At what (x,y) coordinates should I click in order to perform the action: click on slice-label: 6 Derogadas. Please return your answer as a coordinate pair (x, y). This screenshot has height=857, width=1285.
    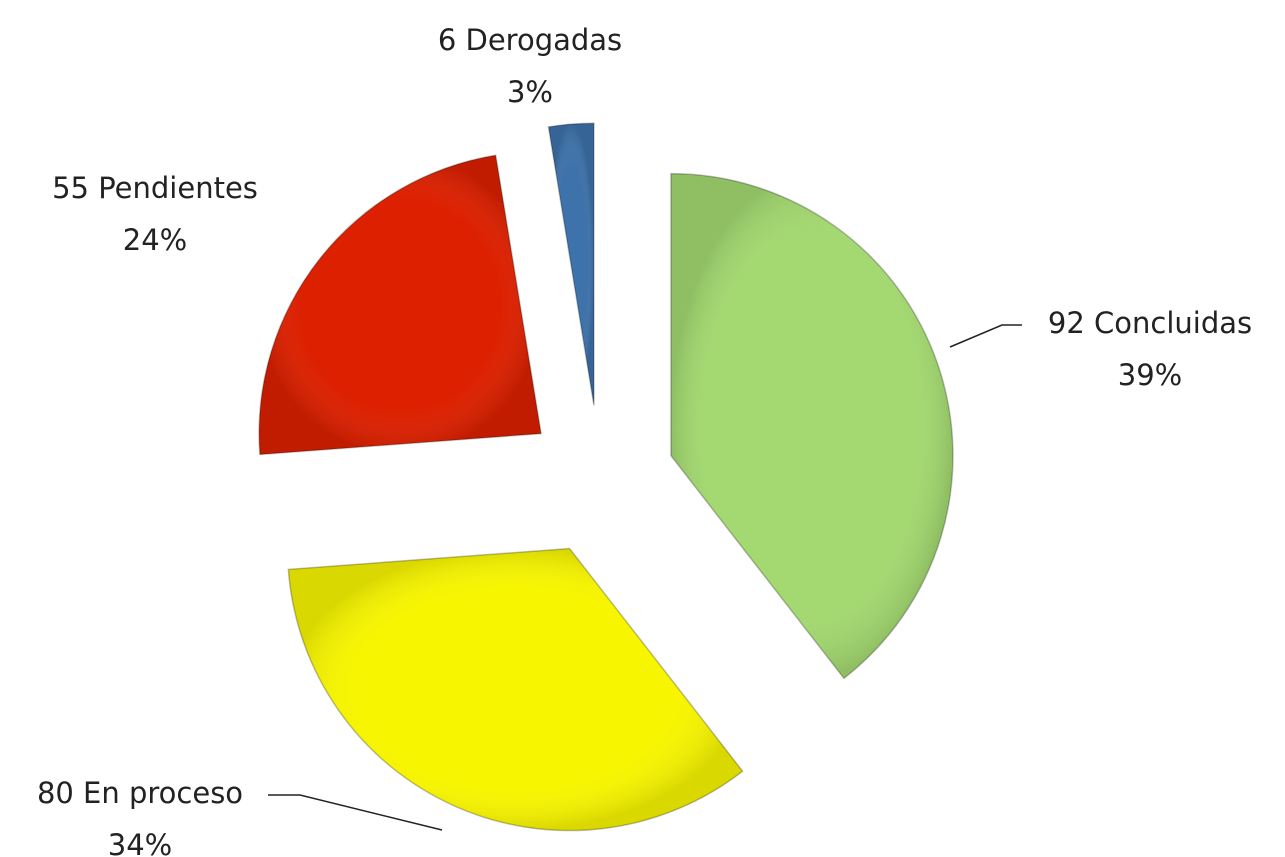
    Looking at the image, I should click on (530, 40).